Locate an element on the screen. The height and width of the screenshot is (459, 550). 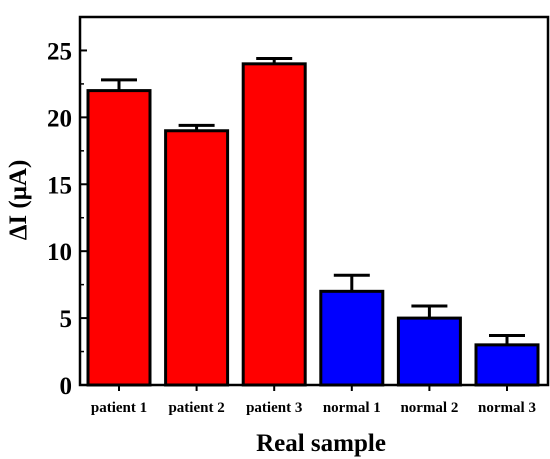
y-tick-label: 0 is located at coordinates (66, 386).